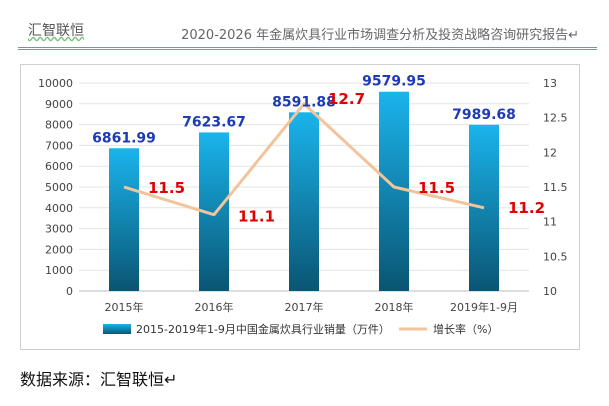  What do you see at coordinates (59, 145) in the screenshot?
I see `y-left-tick-label: 7000` at bounding box center [59, 145].